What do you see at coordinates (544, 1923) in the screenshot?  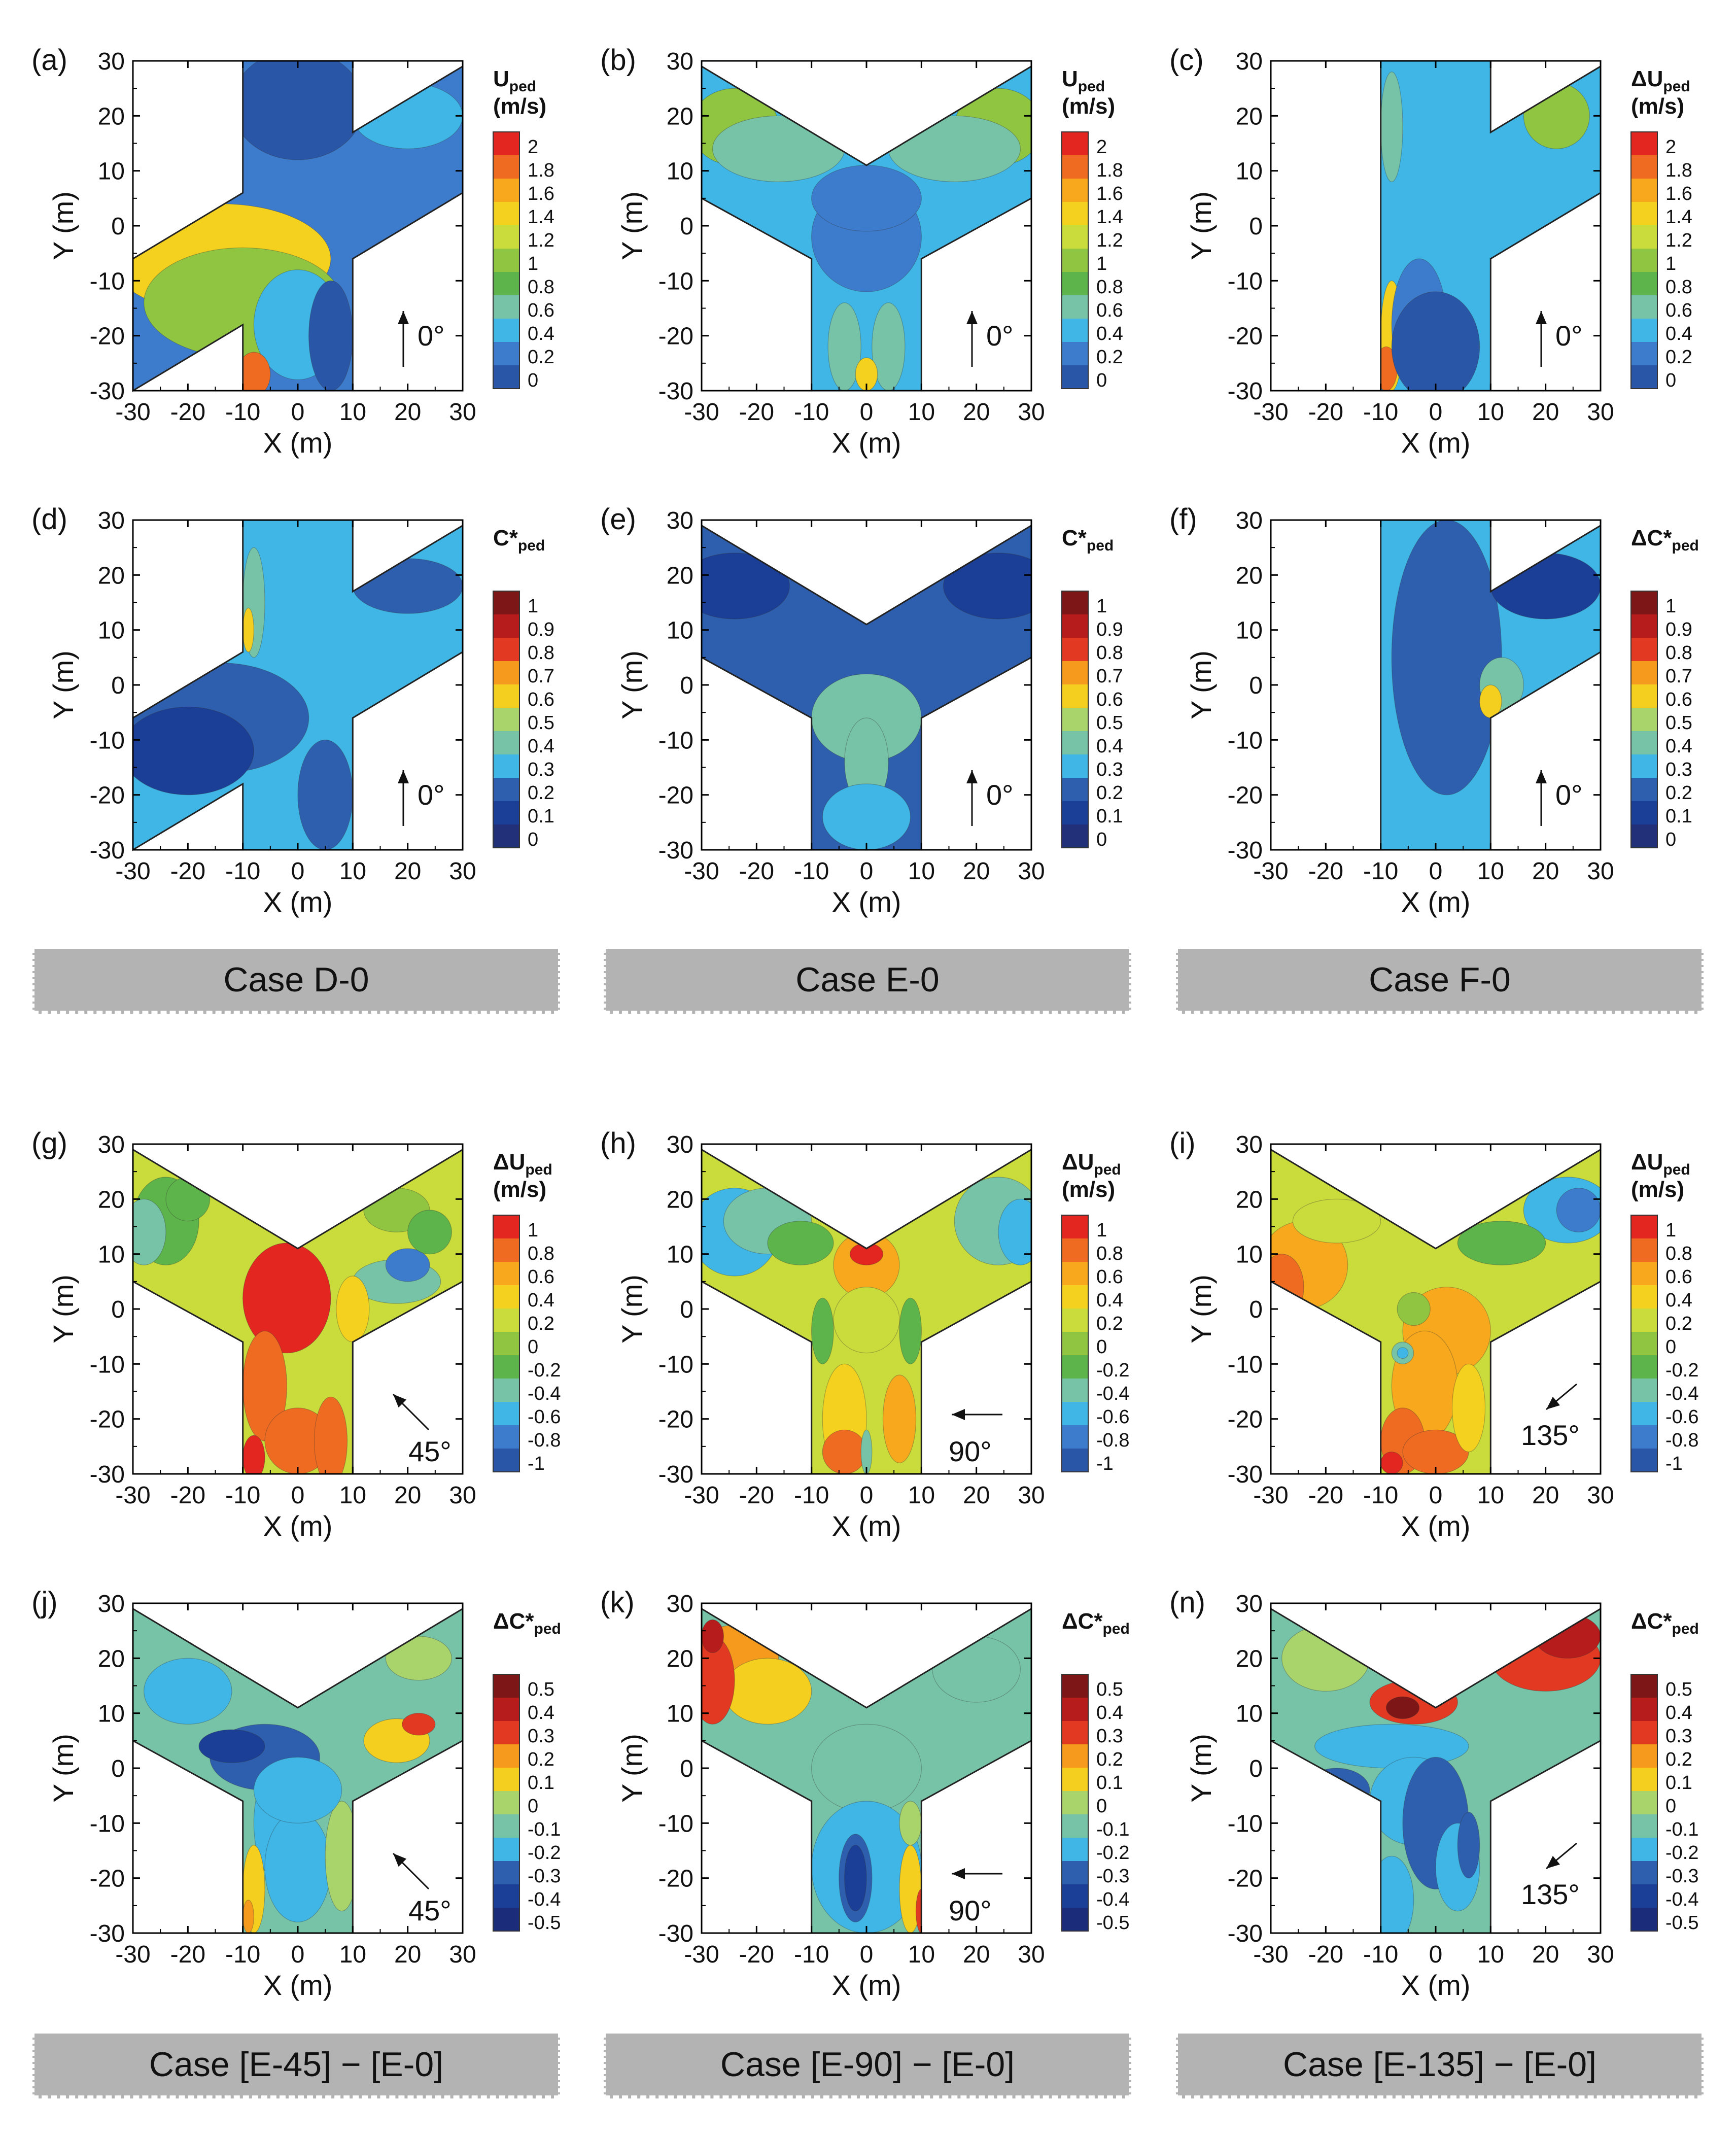 I see `colorbar-tick-label: -0.5` at bounding box center [544, 1923].